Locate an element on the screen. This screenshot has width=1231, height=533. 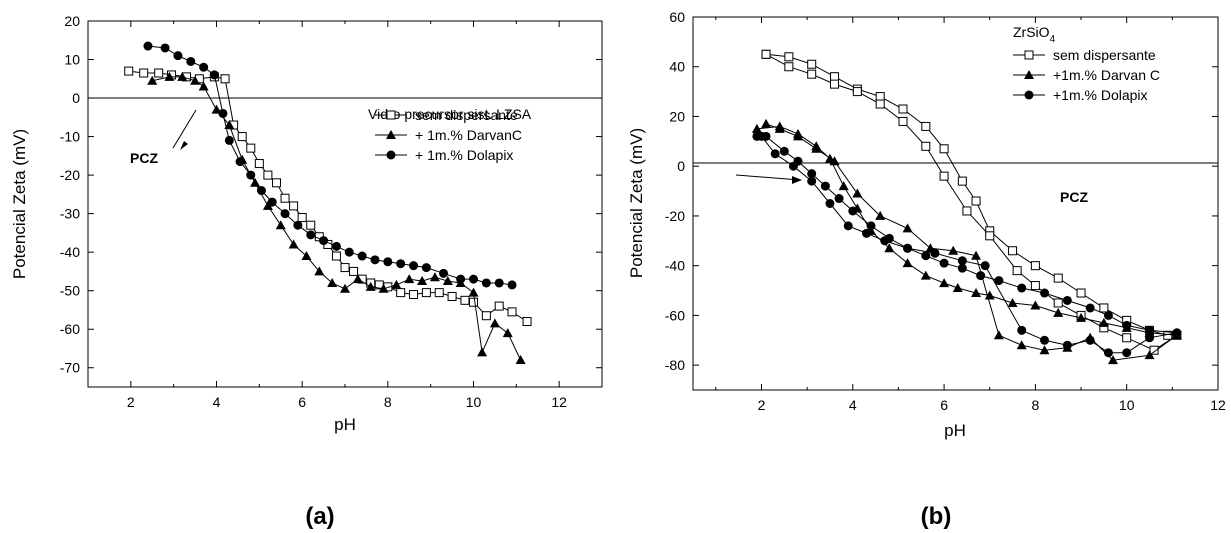
y-tick-label: -70 is located at coordinates (70, 368).